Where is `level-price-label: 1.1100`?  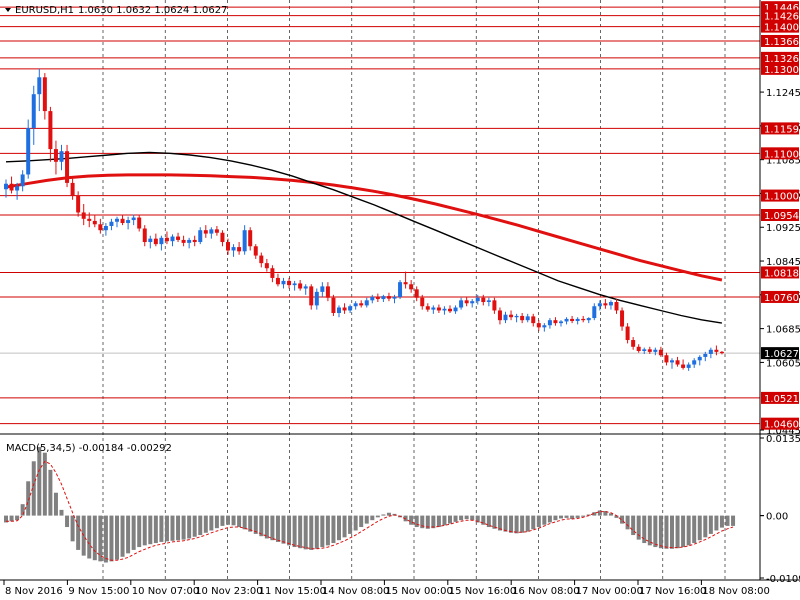 level-price-label: 1.1100 is located at coordinates (781, 154).